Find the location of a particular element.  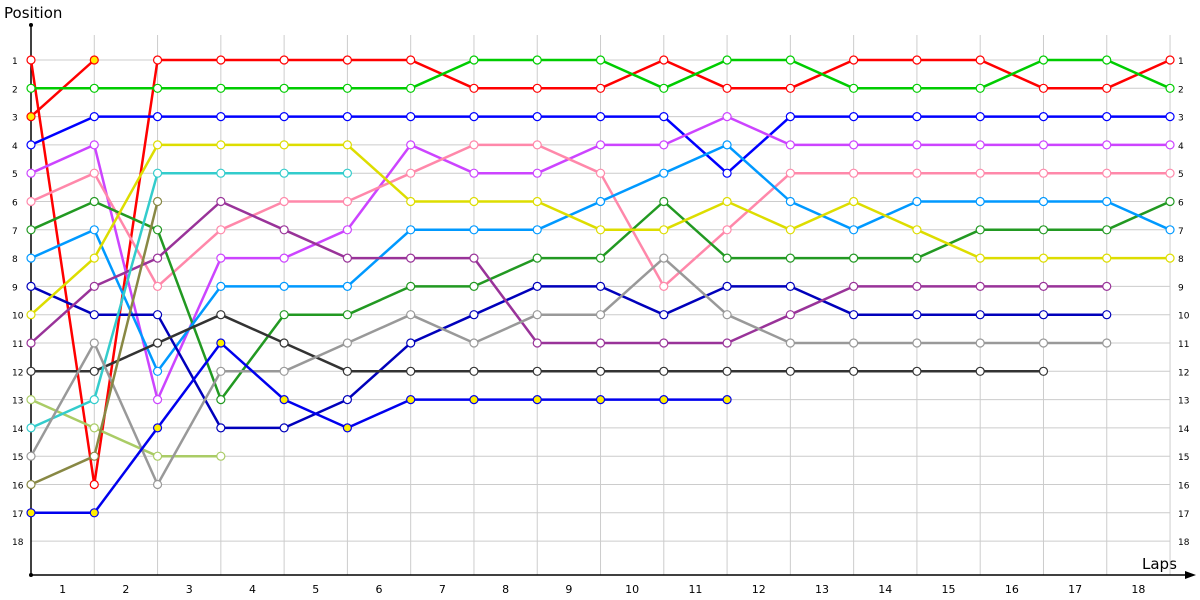

markers-green is located at coordinates (600, 74).